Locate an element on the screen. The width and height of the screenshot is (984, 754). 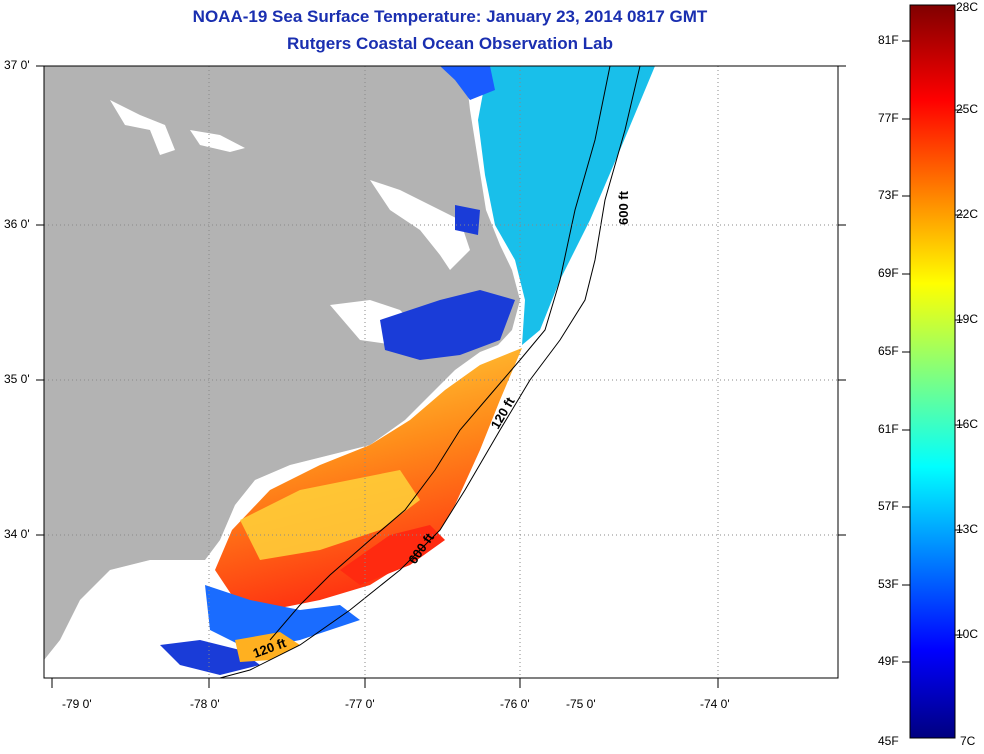
colorbar-f-53: 53F is located at coordinates (888, 584).